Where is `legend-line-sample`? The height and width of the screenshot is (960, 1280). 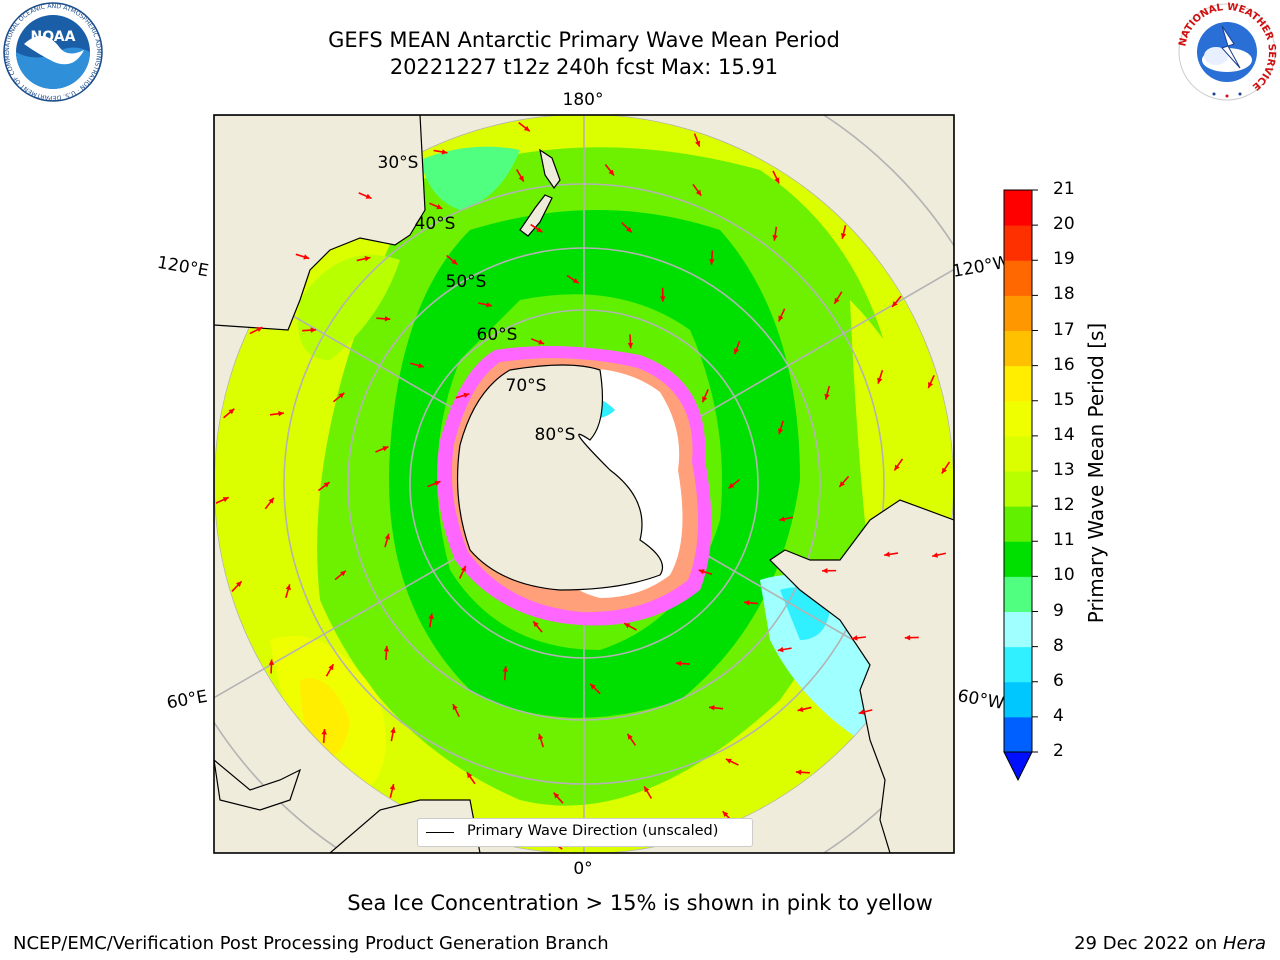 legend-line-sample is located at coordinates (440, 832).